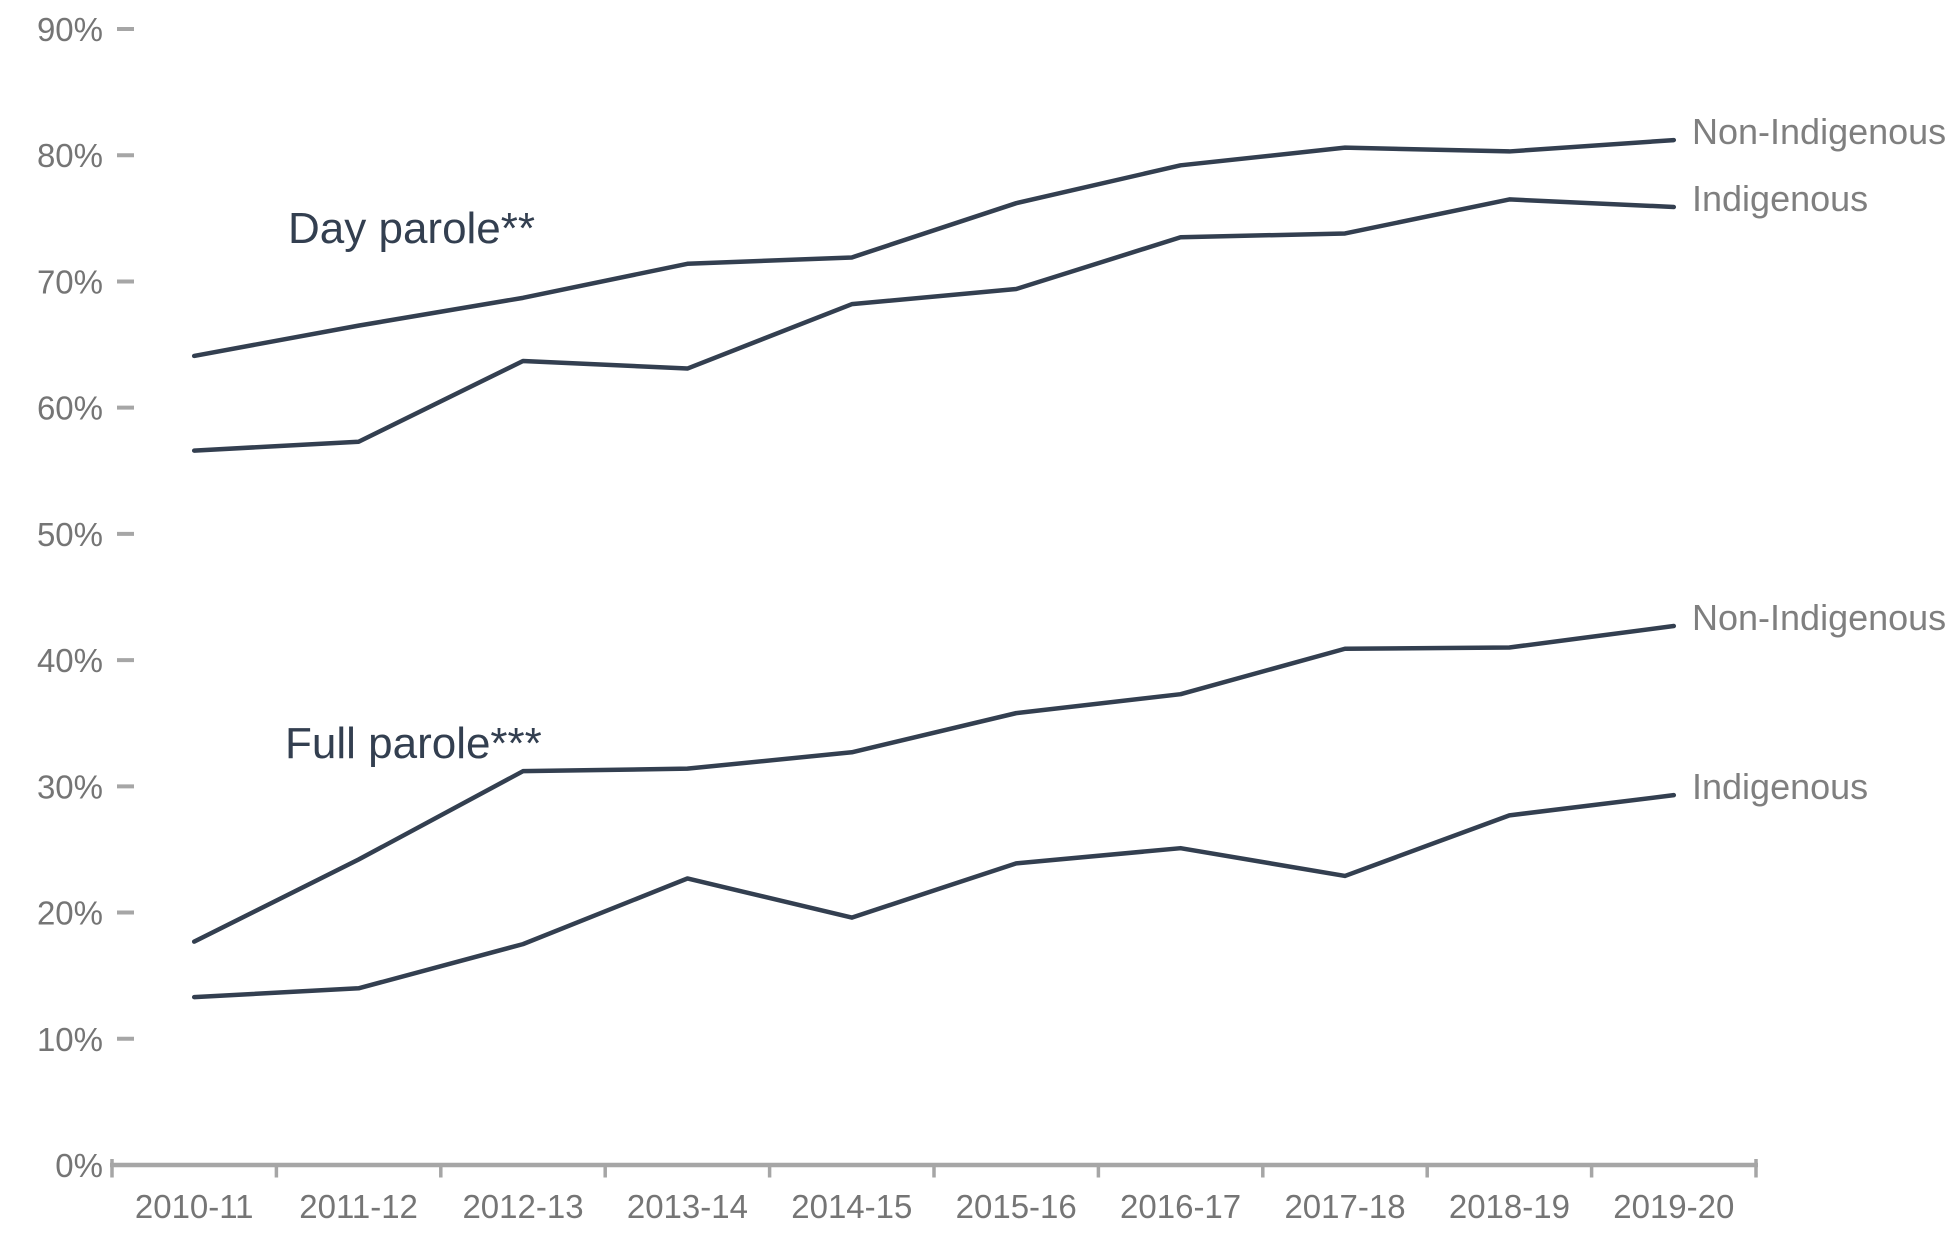 Image resolution: width=1951 pixels, height=1235 pixels. Describe the element at coordinates (70, 408) in the screenshot. I see `y-axis-label-60: 60%` at that location.